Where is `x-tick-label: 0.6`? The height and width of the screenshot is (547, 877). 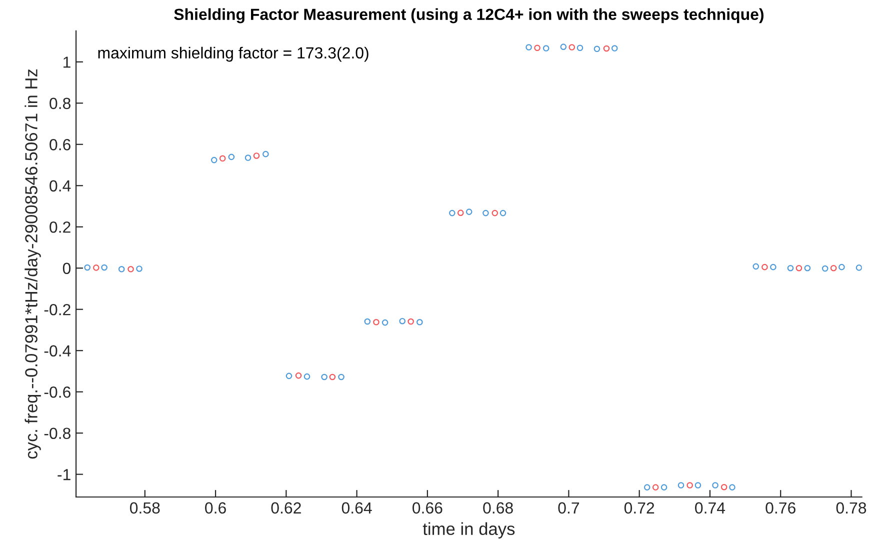 x-tick-label: 0.6 is located at coordinates (215, 508).